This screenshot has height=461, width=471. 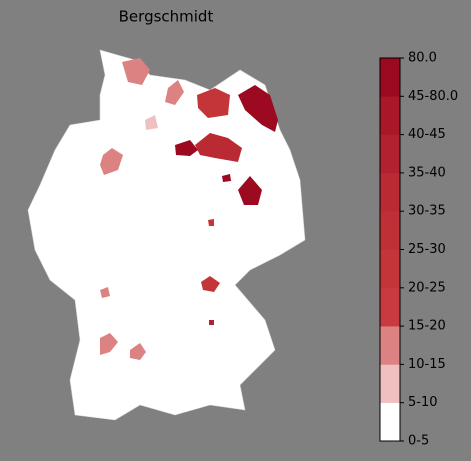 What do you see at coordinates (166, 17) in the screenshot?
I see `map-title: Bergschmidt` at bounding box center [166, 17].